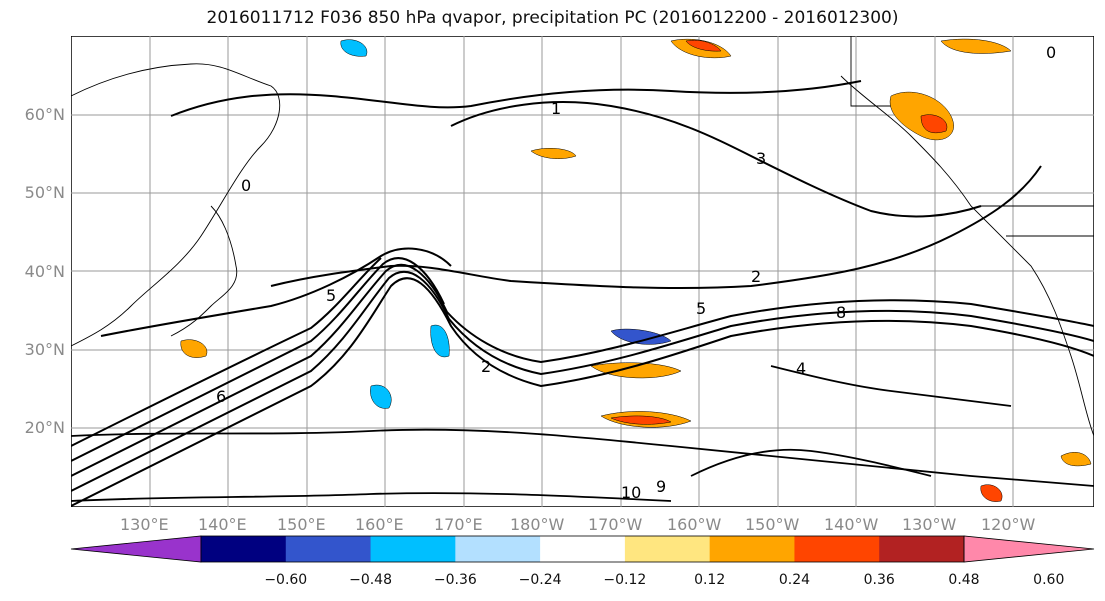 Image resolution: width=1105 pixels, height=601 pixels. I want to click on contour-label: 8, so click(841, 312).